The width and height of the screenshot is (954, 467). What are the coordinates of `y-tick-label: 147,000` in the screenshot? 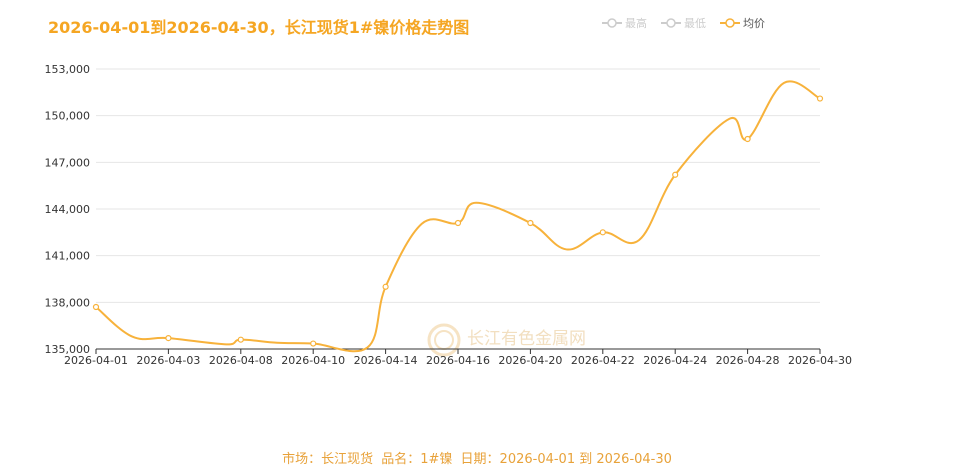 It's located at (68, 162).